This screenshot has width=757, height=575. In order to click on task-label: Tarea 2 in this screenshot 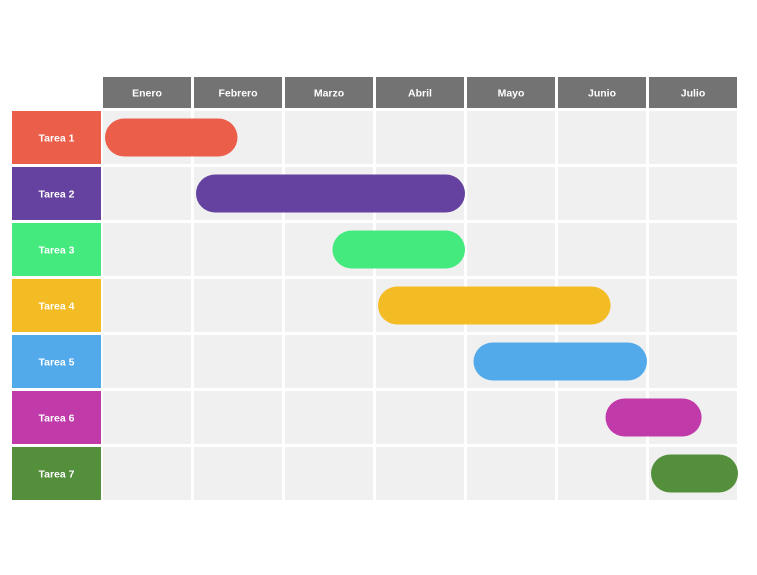, I will do `click(57, 195)`.